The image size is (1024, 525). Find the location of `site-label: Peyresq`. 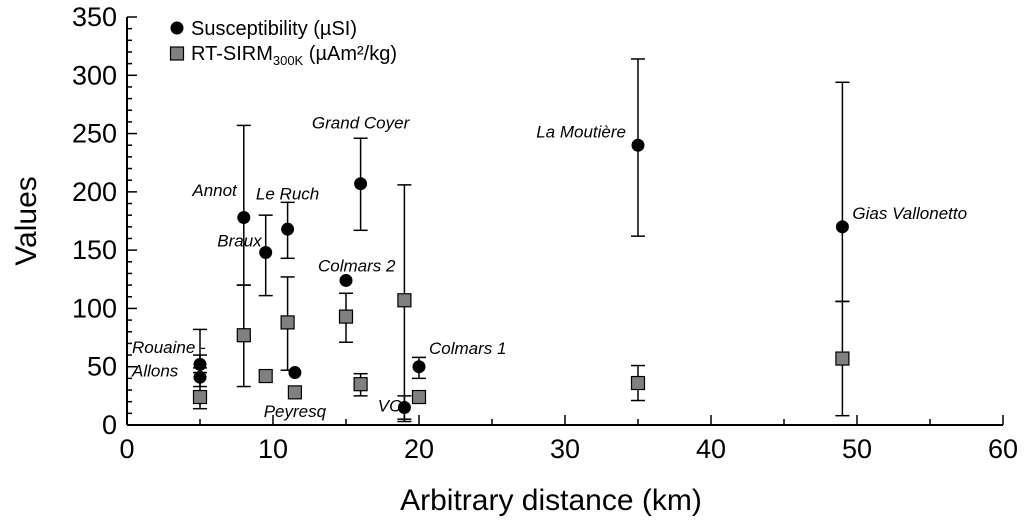

site-label: Peyresq is located at coordinates (295, 411).